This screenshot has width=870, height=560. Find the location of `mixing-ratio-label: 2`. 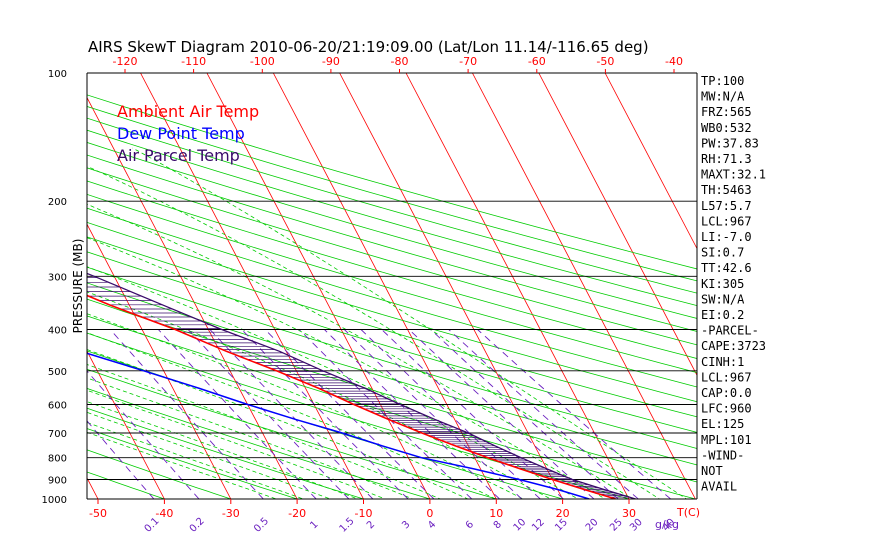

mixing-ratio-label: 2 is located at coordinates (371, 525).